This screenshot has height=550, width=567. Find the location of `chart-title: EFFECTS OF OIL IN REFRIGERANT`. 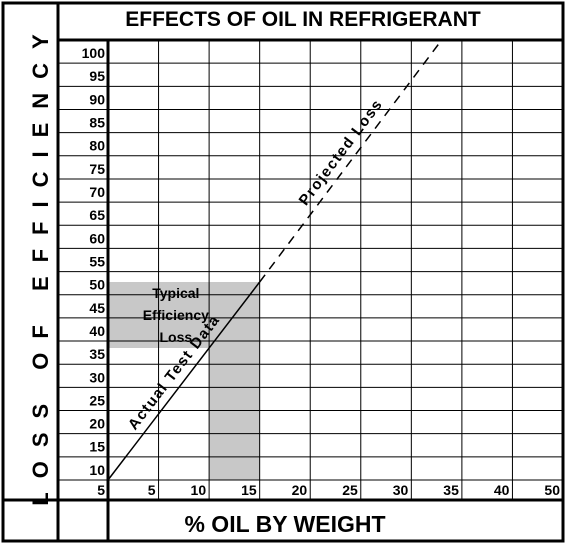

chart-title: EFFECTS OF OIL IN REFRIGERANT is located at coordinates (303, 19).